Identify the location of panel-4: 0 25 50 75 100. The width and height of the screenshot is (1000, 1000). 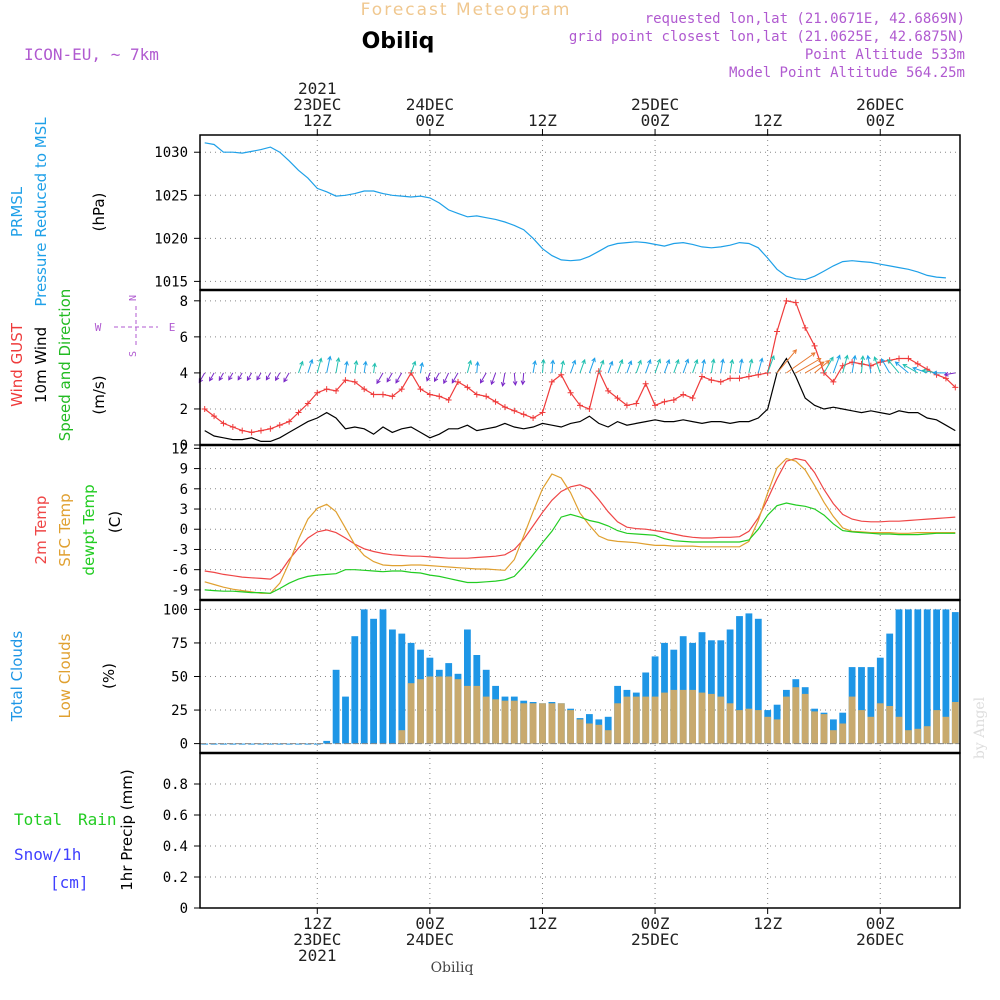
(562, 676).